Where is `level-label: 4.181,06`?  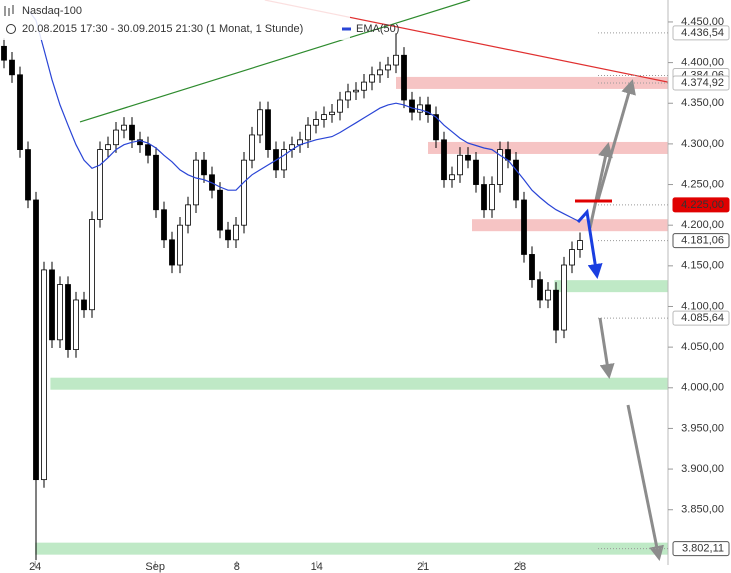 level-label: 4.181,06 is located at coordinates (702, 240).